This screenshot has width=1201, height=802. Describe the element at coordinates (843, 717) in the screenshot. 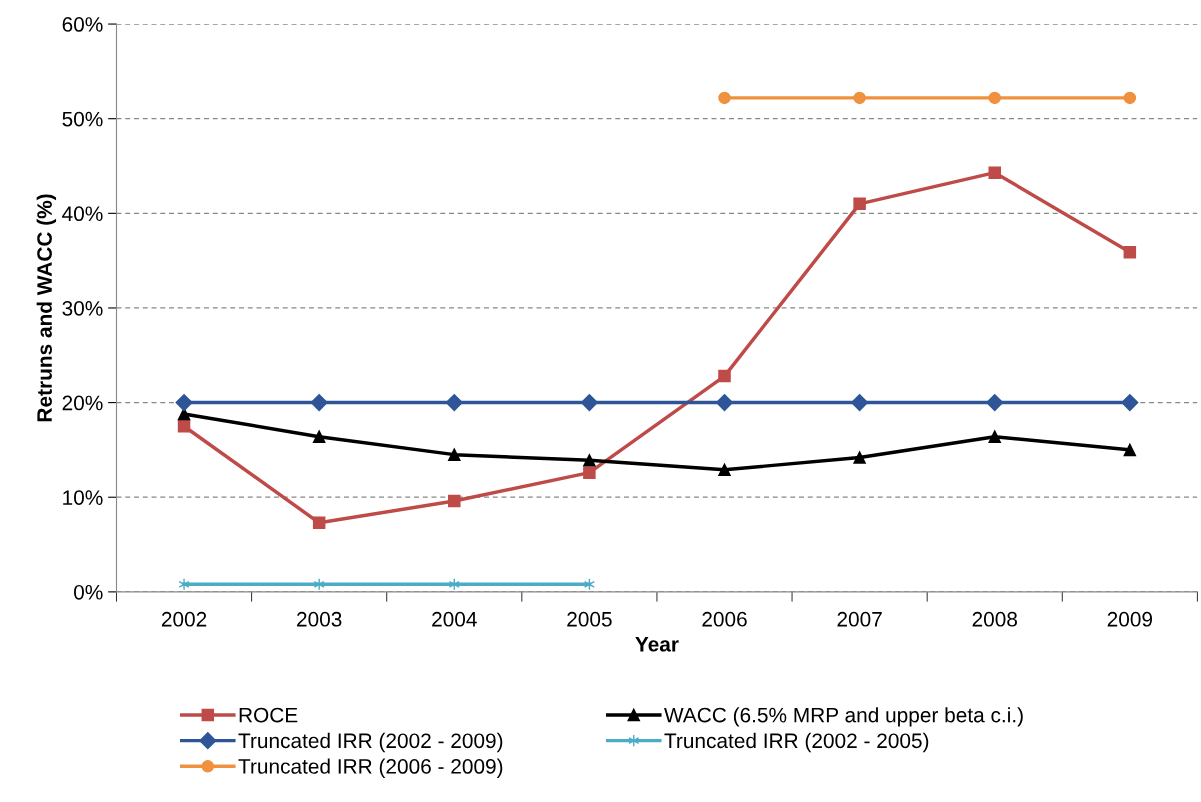

I see `legend-label: WACC (6.5% MRP and upper beta c.i.)` at that location.